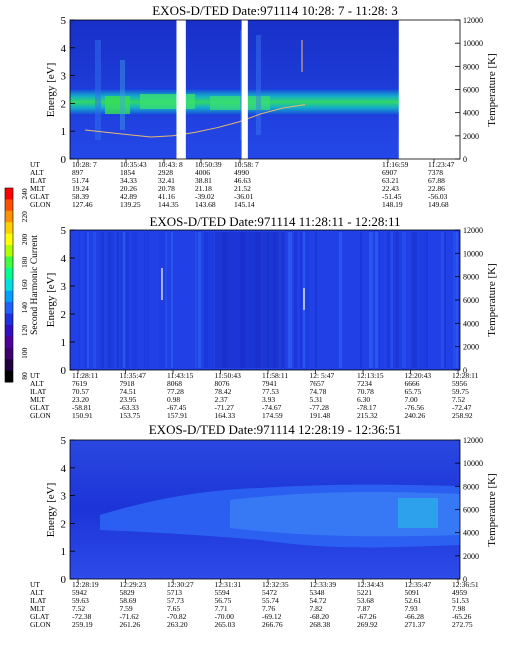  I want to click on ytick-label: 1, so click(64, 343).